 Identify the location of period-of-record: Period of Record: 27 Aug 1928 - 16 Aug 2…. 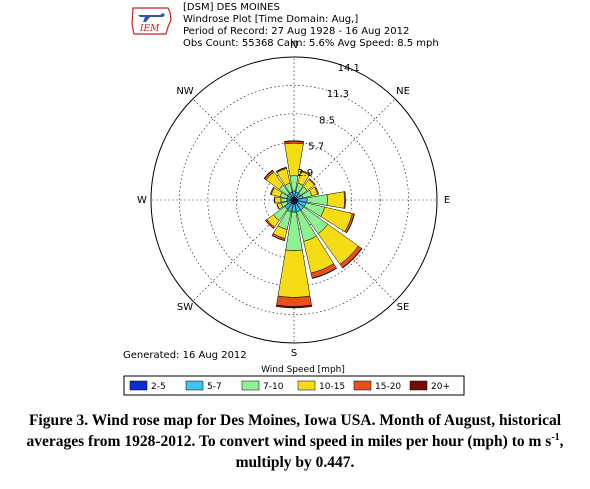
(296, 31).